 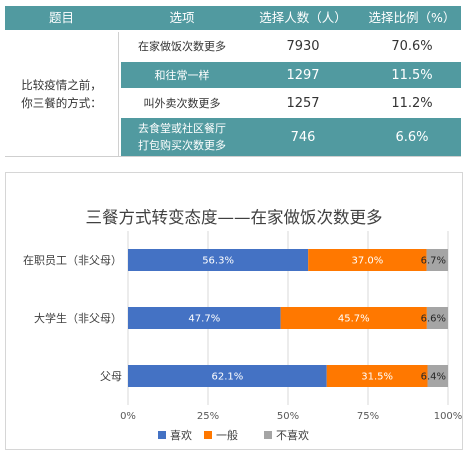 I want to click on header-percent: 选择比例（%）, so click(x=412, y=17).